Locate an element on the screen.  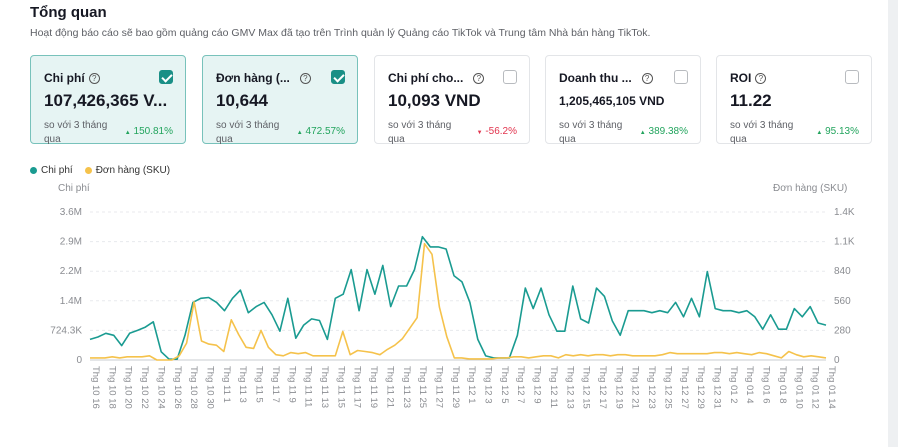
x-tick-label: Thg 12 3 is located at coordinates (488, 385).